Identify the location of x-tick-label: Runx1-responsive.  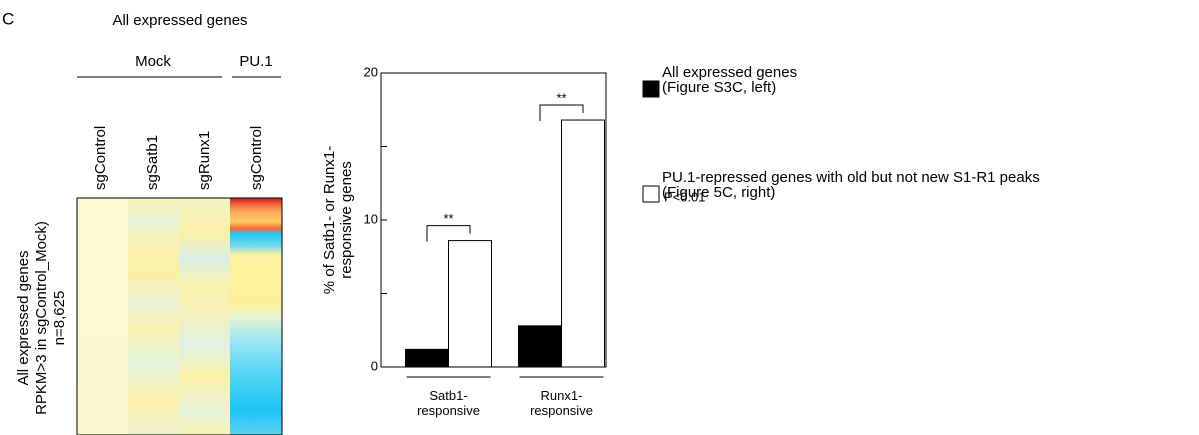
(561, 403).